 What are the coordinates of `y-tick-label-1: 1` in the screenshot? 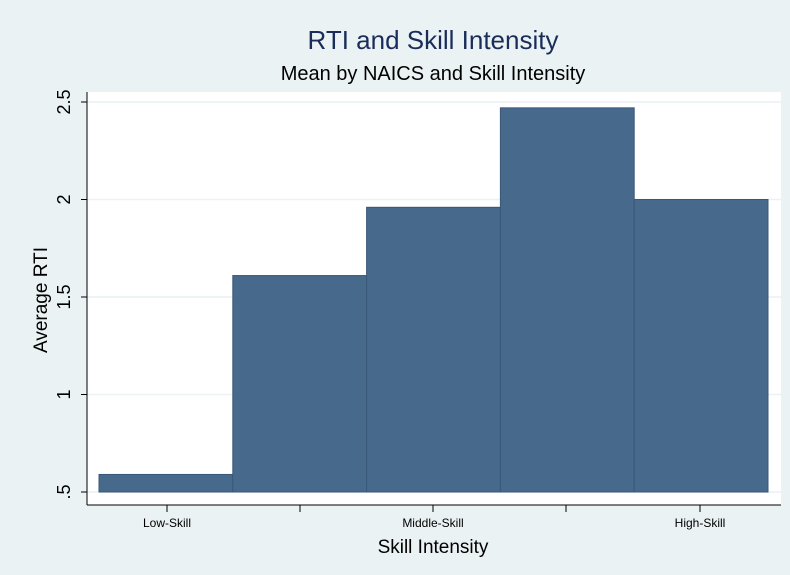 It's located at (64, 394).